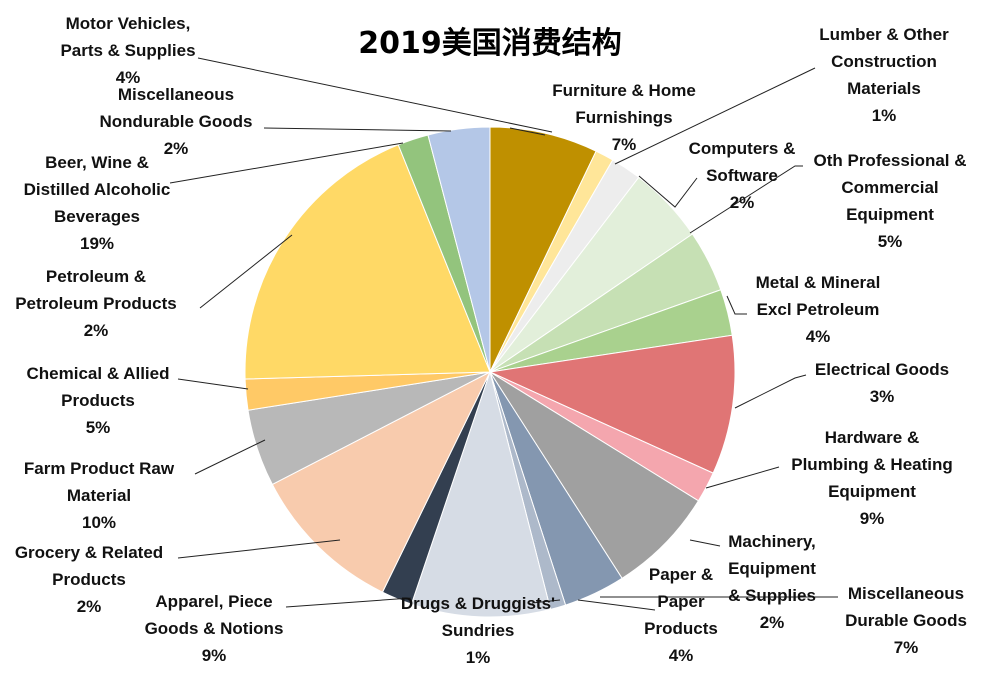 The image size is (982, 675). I want to click on slice-percent: 10%, so click(99, 522).